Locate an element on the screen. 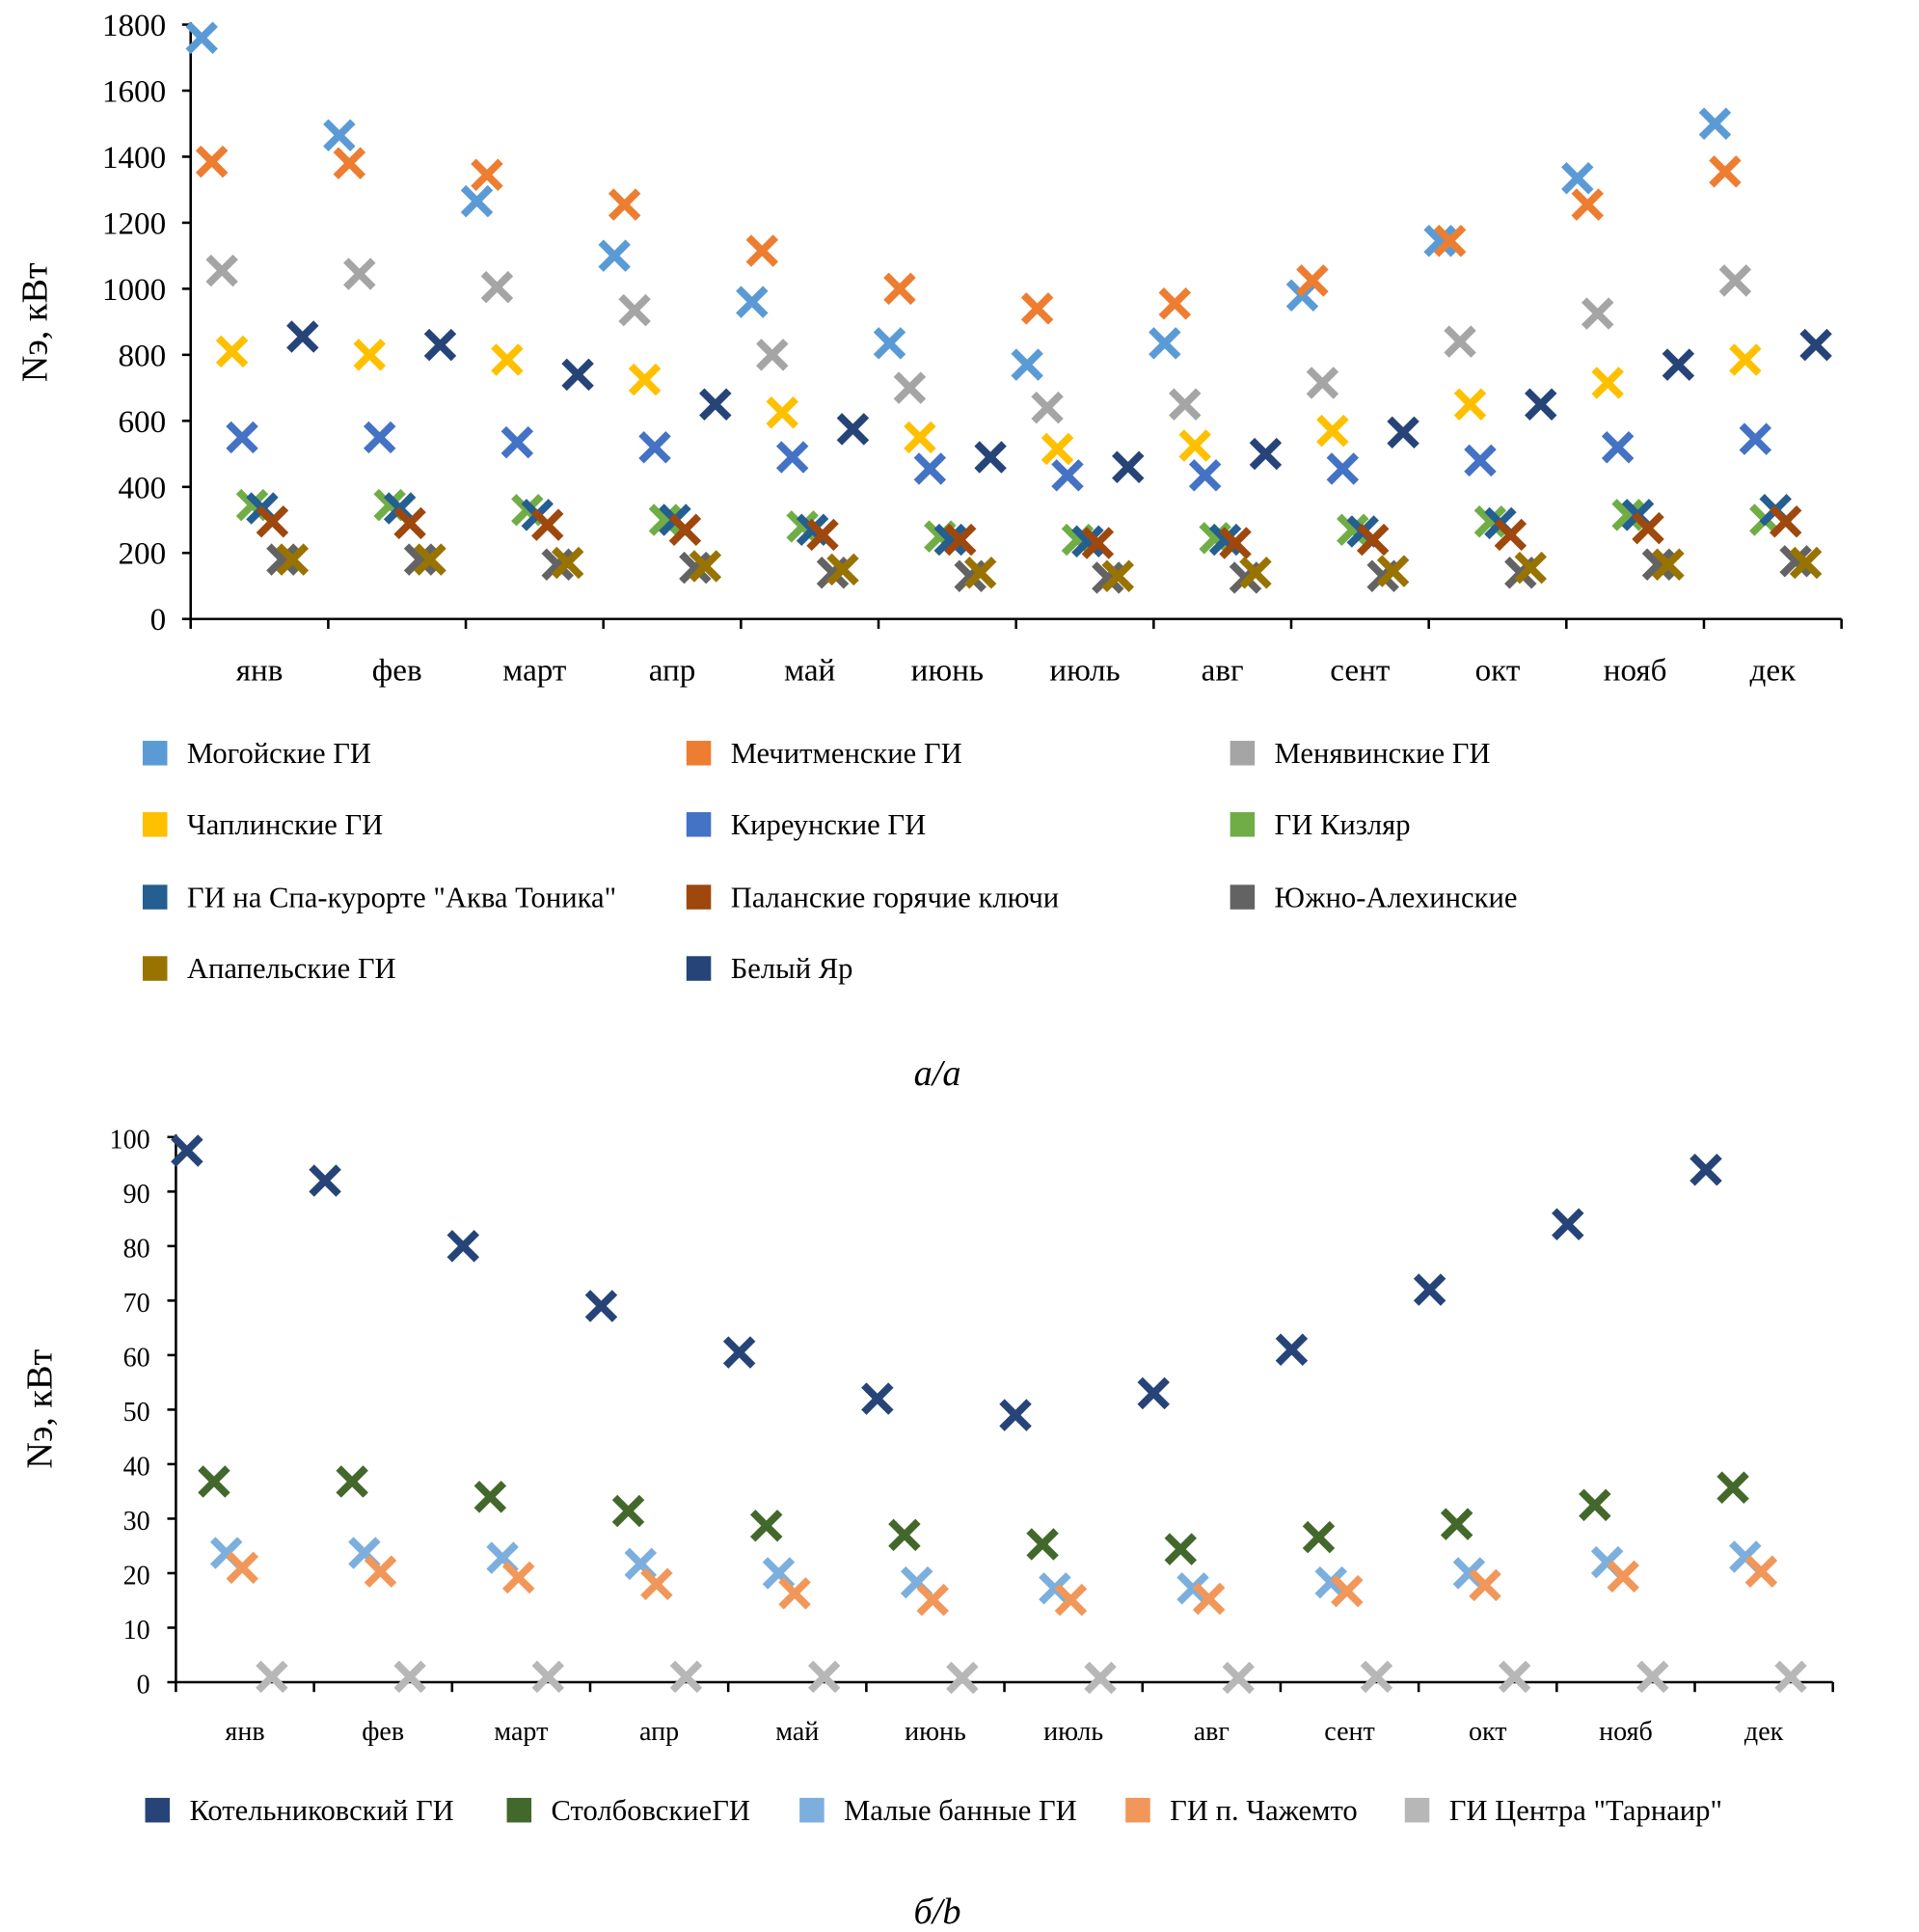  figure-caption: а/а is located at coordinates (937, 1073).